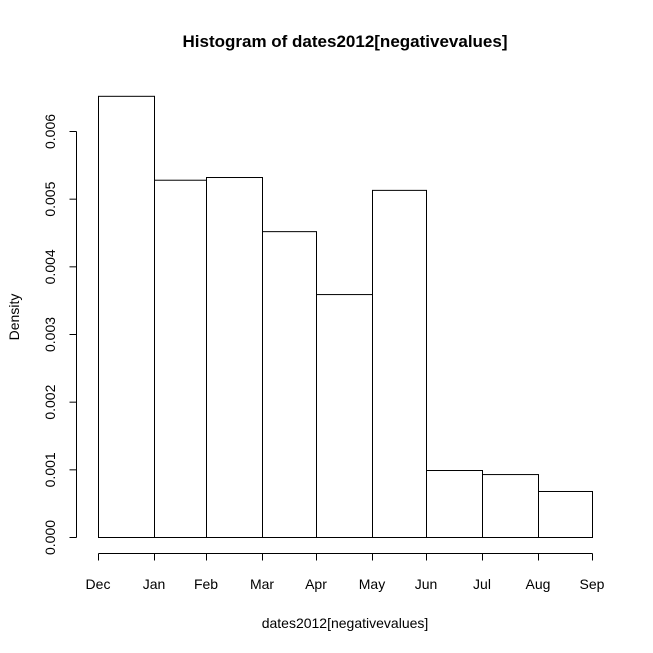  Describe the element at coordinates (538, 584) in the screenshot. I see `x-tick-label: Aug` at that location.